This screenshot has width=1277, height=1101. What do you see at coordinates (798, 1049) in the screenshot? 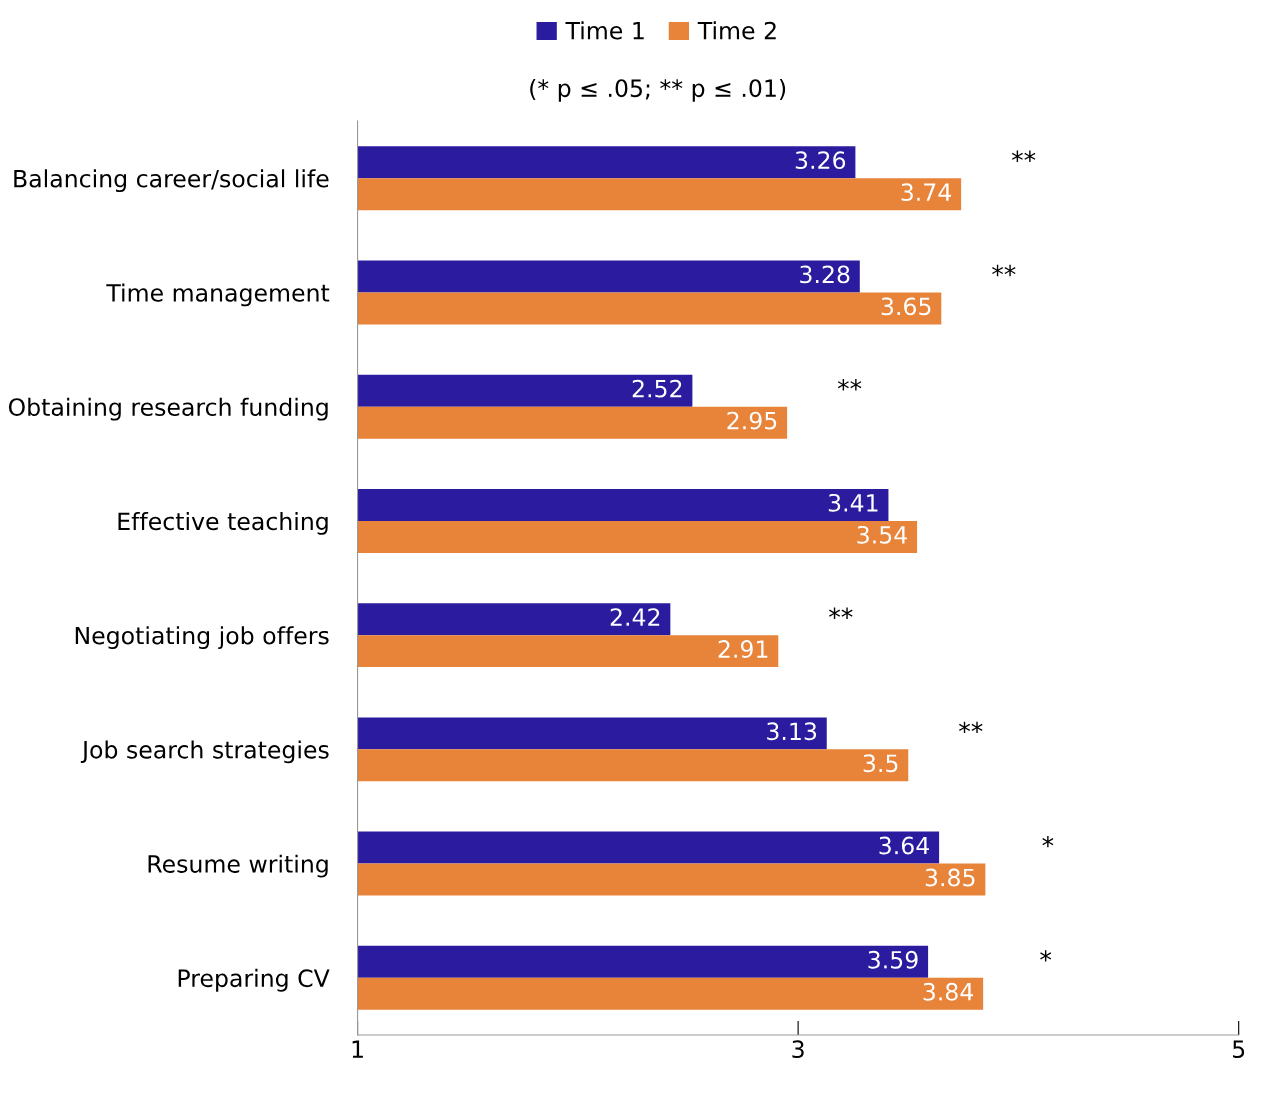
I see `x-tick-label: 3` at bounding box center [798, 1049].